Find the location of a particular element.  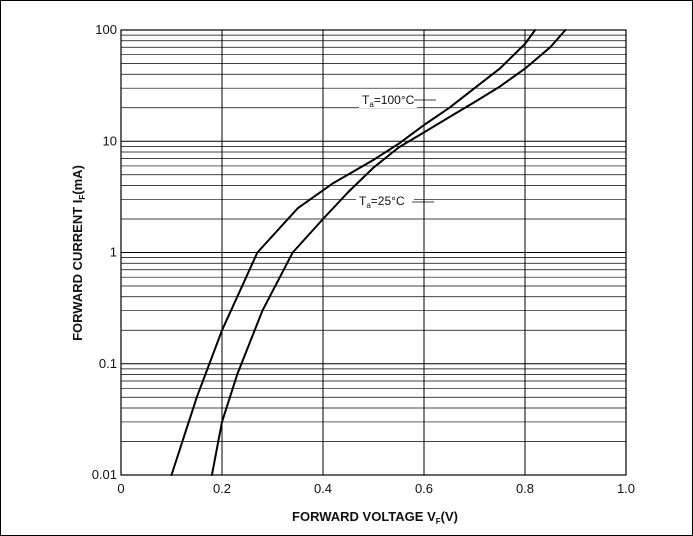

y-tick-label: 1 is located at coordinates (113, 252).